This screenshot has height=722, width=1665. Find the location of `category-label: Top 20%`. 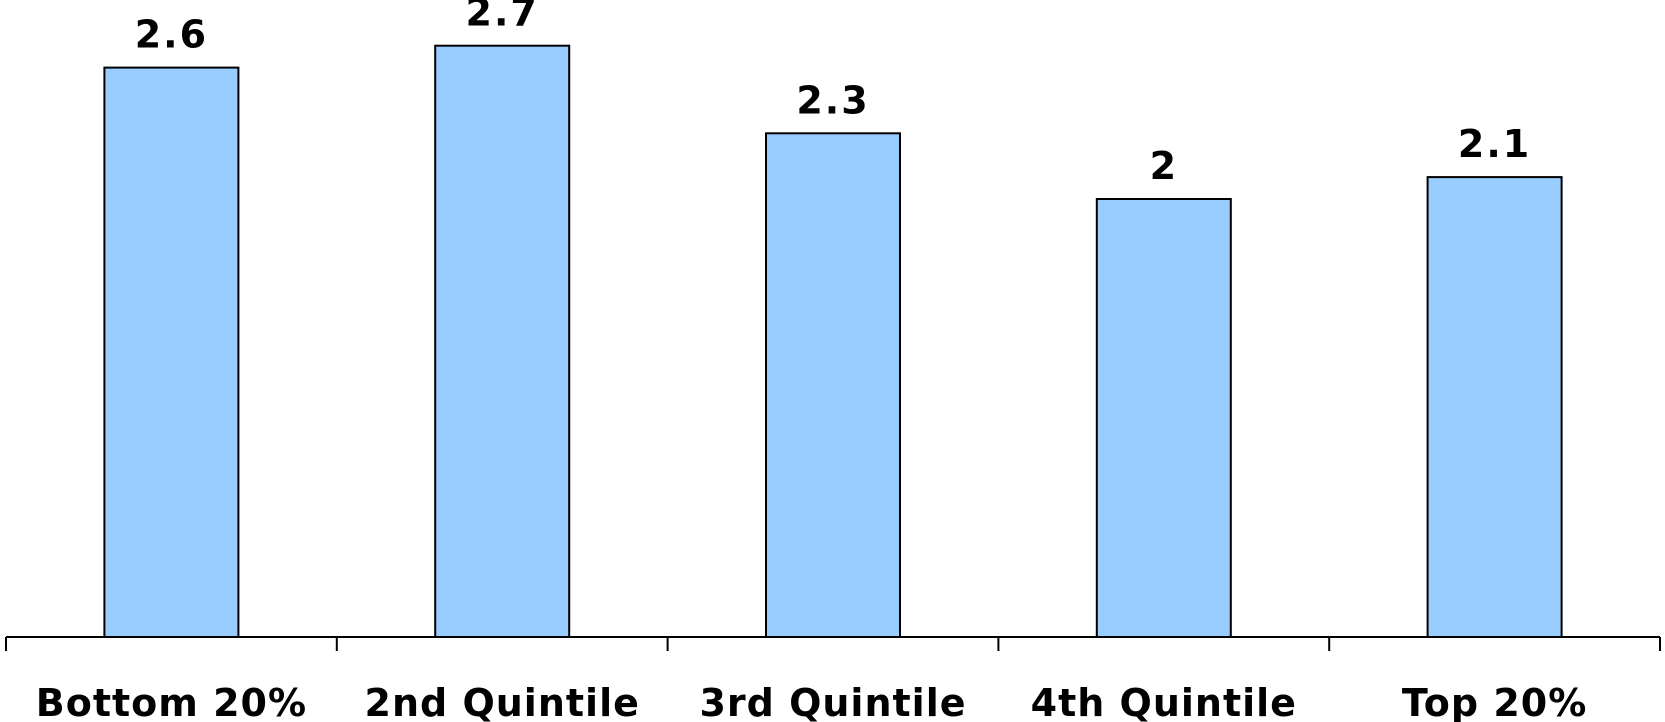

category-label: Top 20% is located at coordinates (1494, 701).